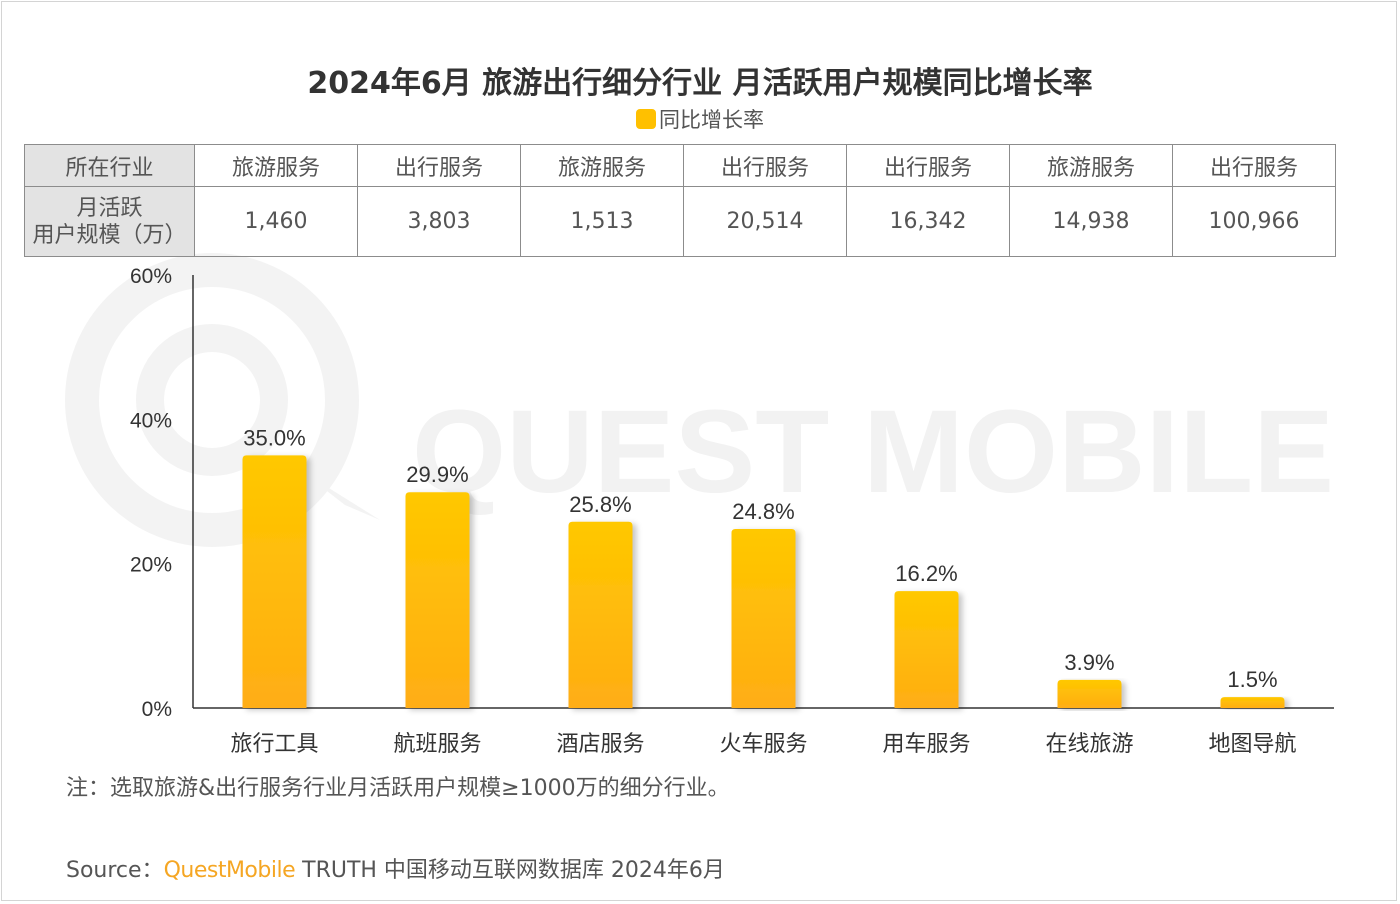  Describe the element at coordinates (109, 208) in the screenshot. I see `table-header-mau-line1: 月活跃` at that location.